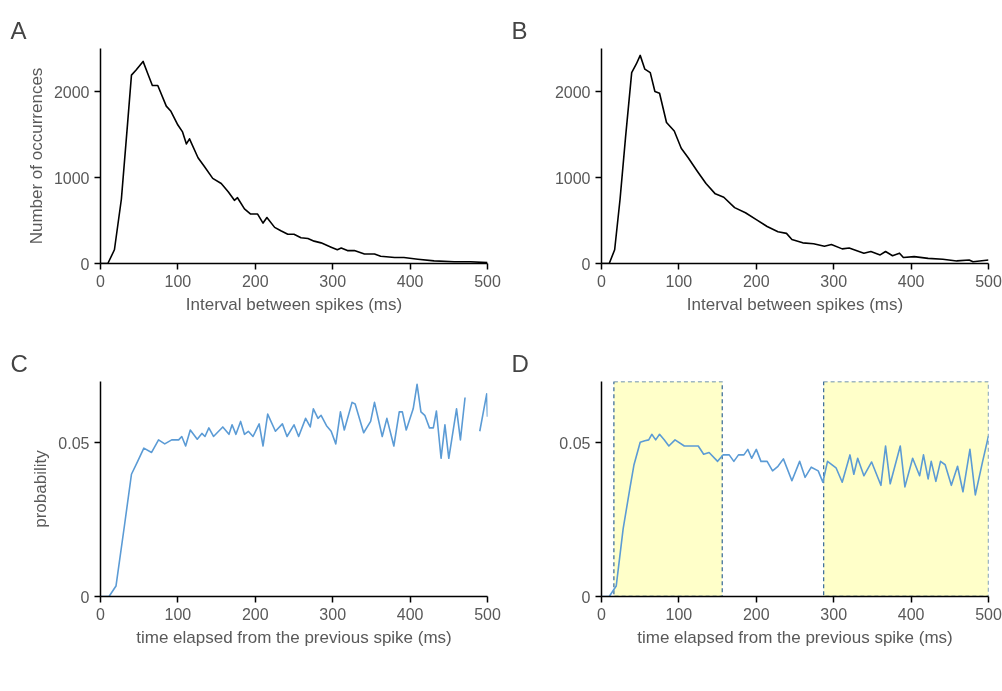 The width and height of the screenshot is (1002, 691). Describe the element at coordinates (519, 30) in the screenshot. I see `chart-title: B` at that location.